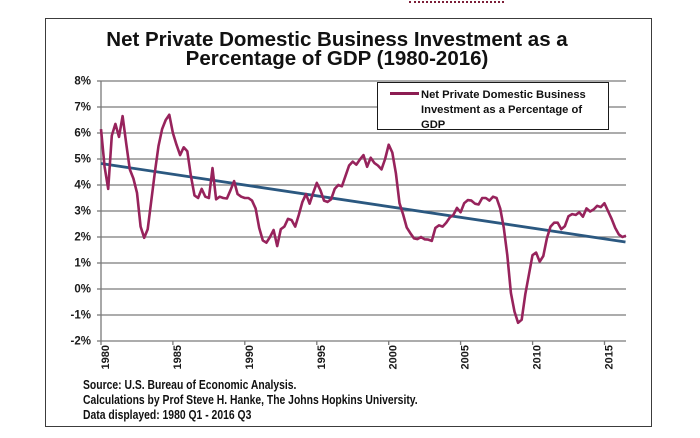 This screenshot has width=700, height=438. I want to click on svg-text: 2015, so click(610, 357).